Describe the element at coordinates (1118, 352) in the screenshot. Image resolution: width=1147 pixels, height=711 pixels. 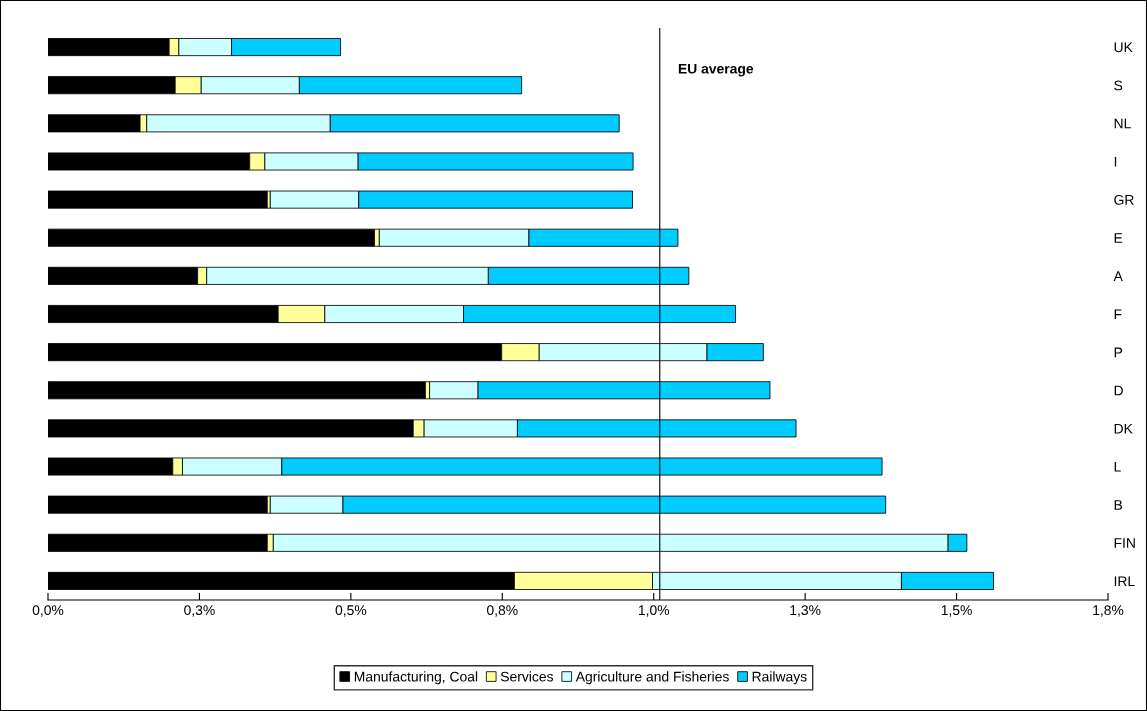
I see `y-tick-label: P` at that location.